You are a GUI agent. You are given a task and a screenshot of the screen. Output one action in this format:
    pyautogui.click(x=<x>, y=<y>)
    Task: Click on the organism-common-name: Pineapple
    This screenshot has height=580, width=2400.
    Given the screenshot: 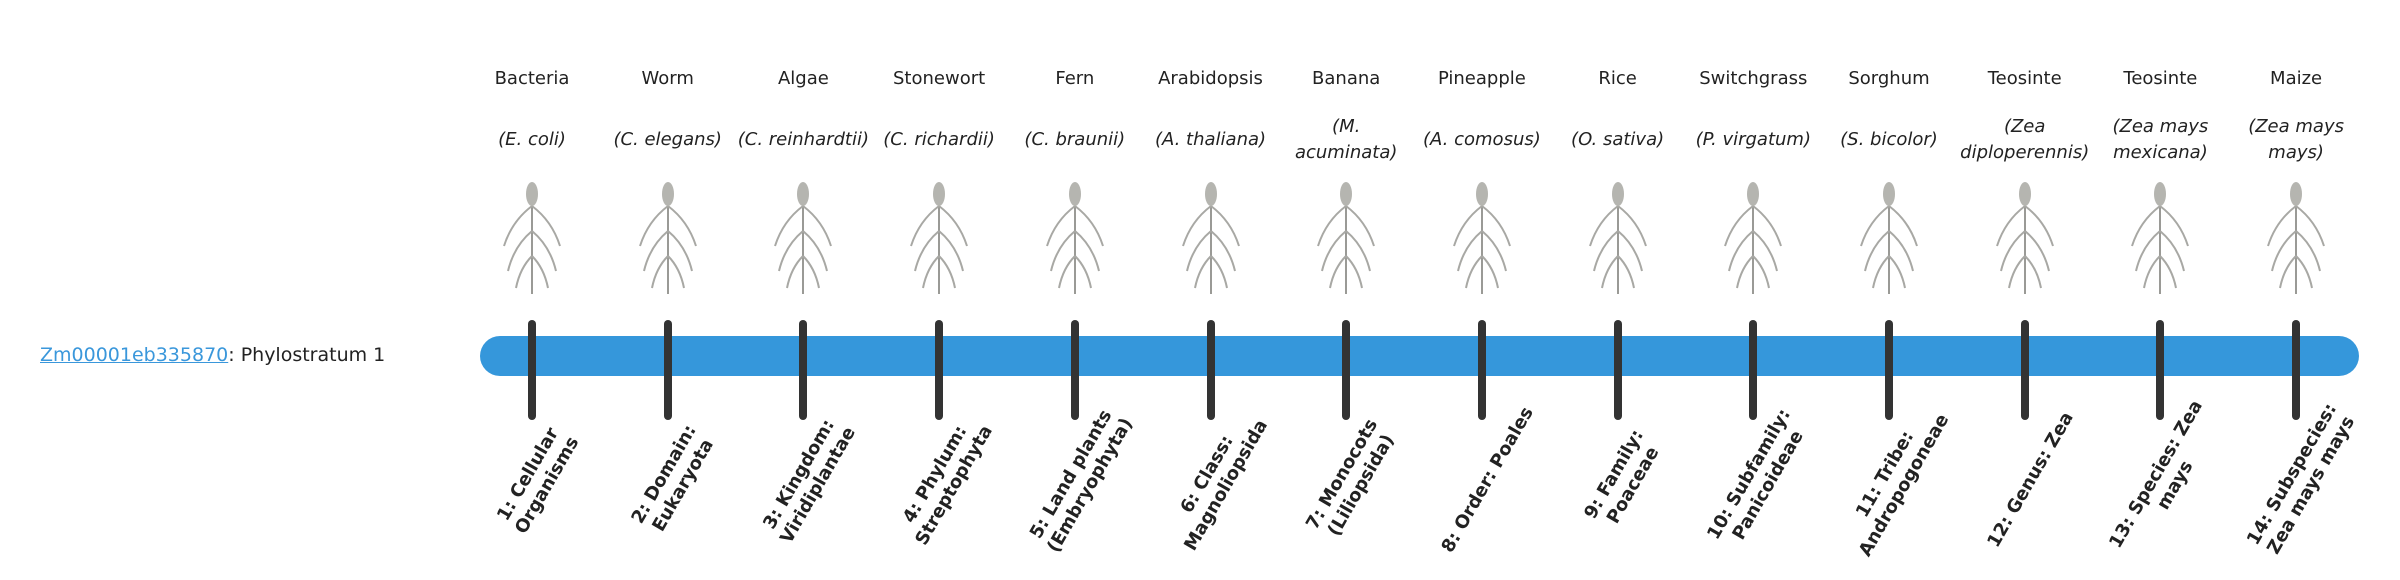 What is the action you would take?
    pyautogui.click(x=1481, y=78)
    